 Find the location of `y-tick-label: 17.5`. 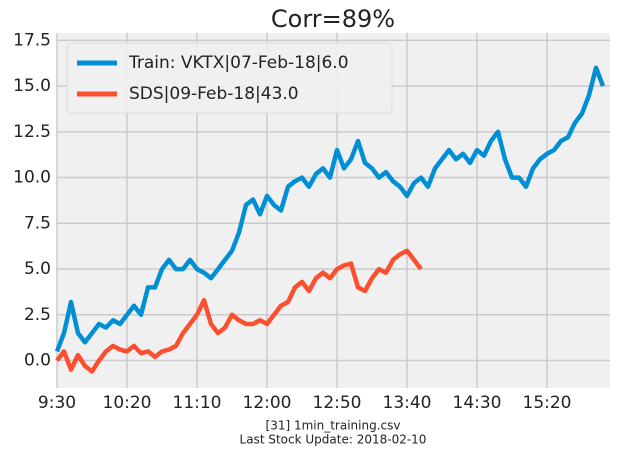

y-tick-label: 17.5 is located at coordinates (32, 40).